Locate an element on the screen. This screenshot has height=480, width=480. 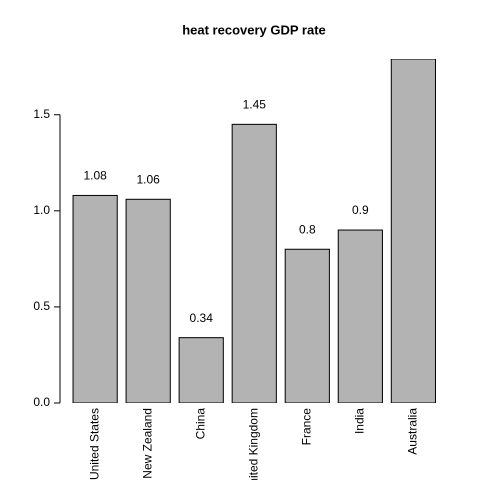
value-label: 1.06 is located at coordinates (149, 179).